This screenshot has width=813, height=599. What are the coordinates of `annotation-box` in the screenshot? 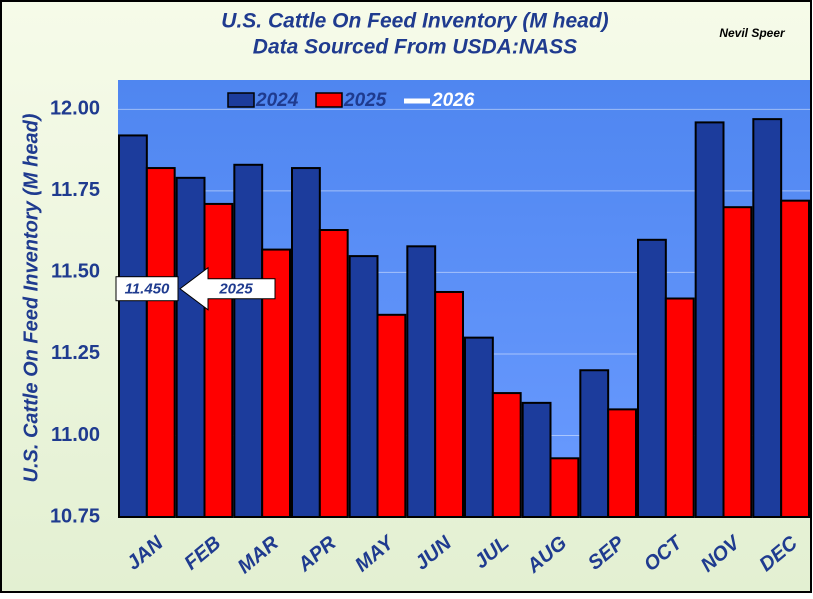 It's located at (147, 289).